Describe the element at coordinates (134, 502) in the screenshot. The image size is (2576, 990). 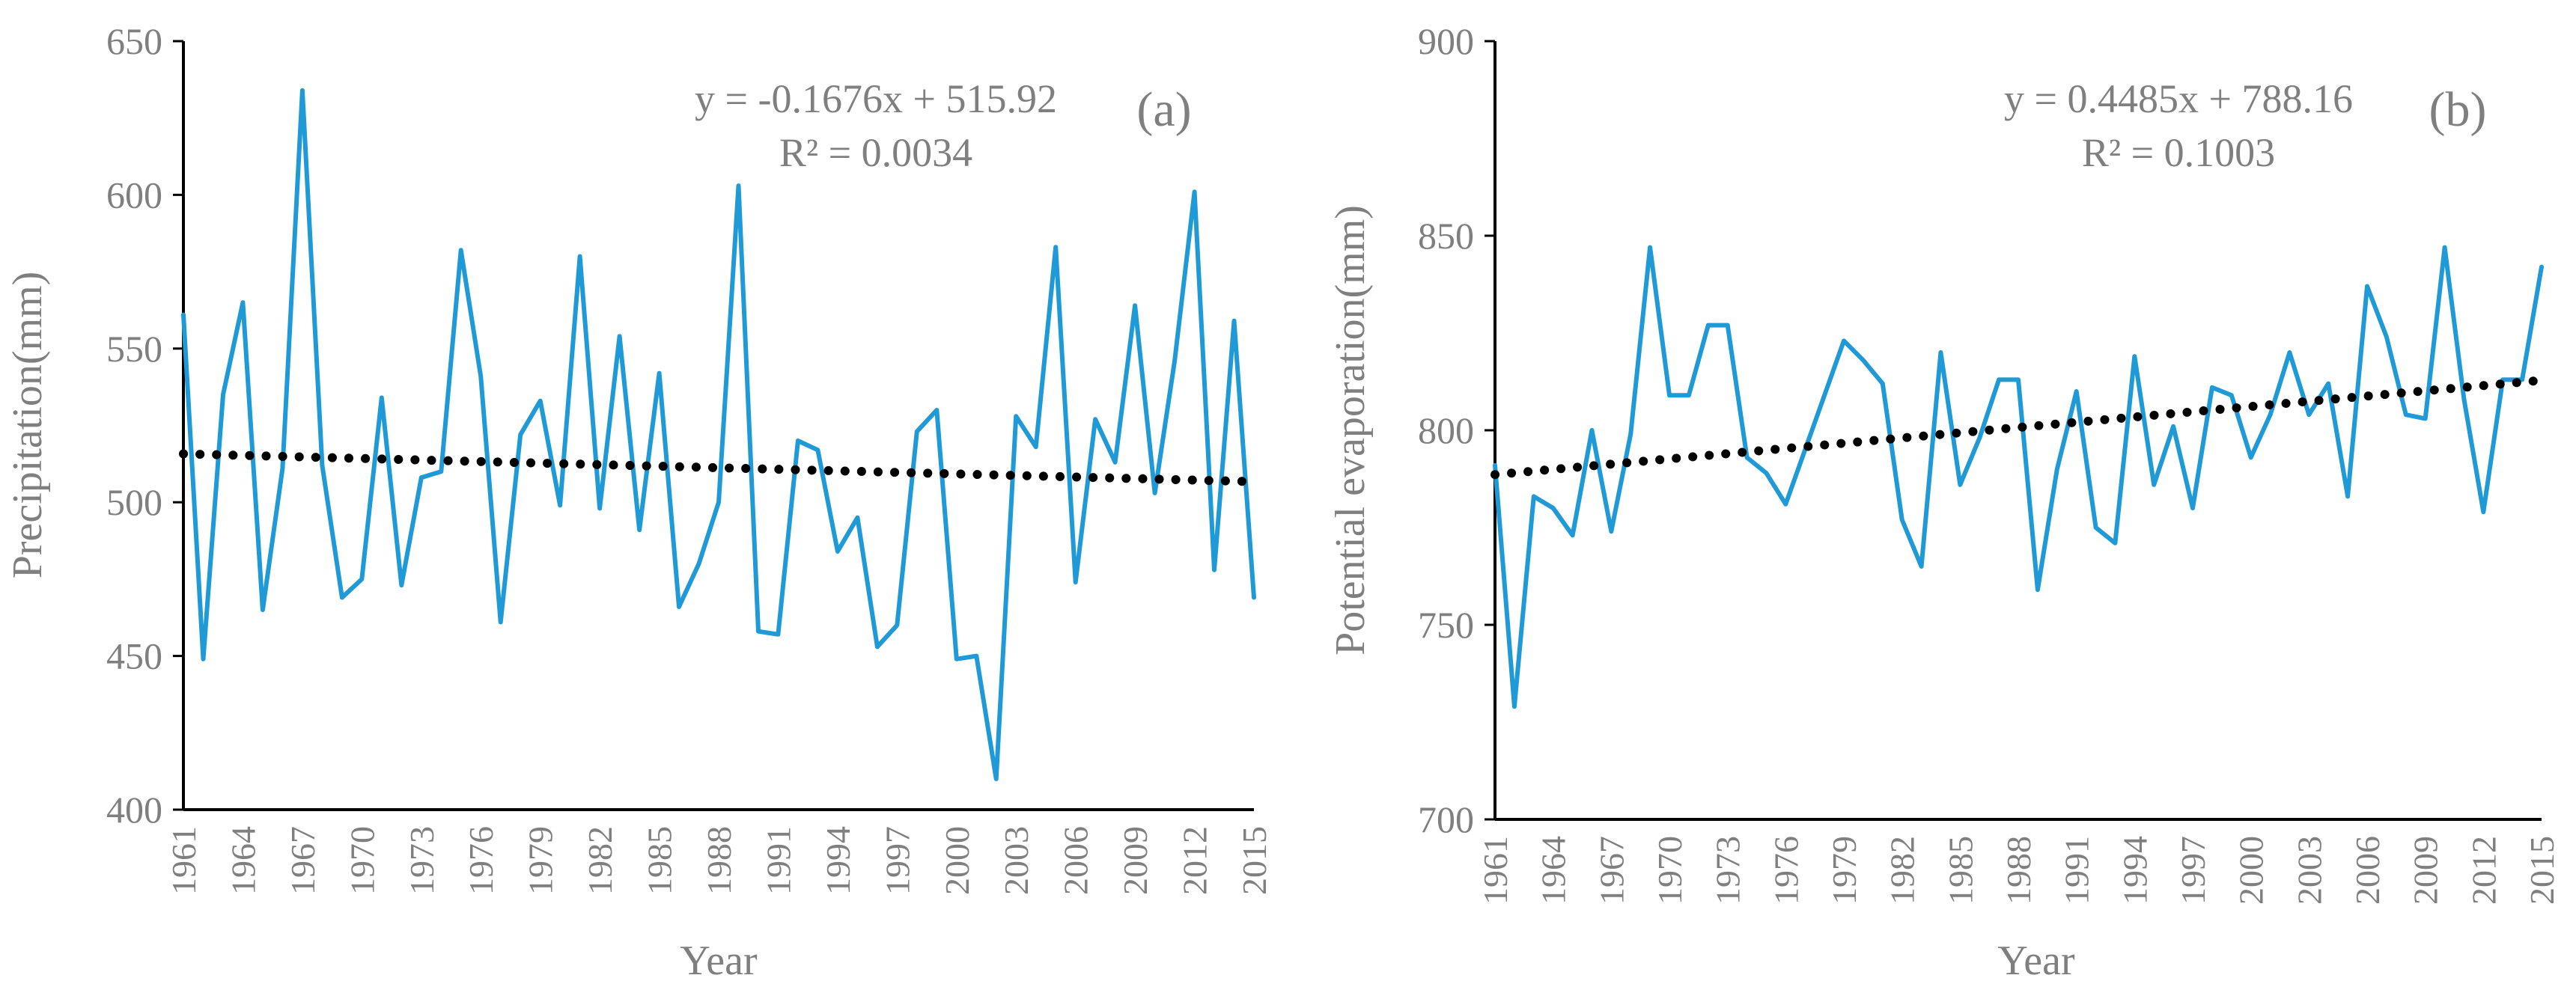
I see `y-tick-label: 500` at that location.